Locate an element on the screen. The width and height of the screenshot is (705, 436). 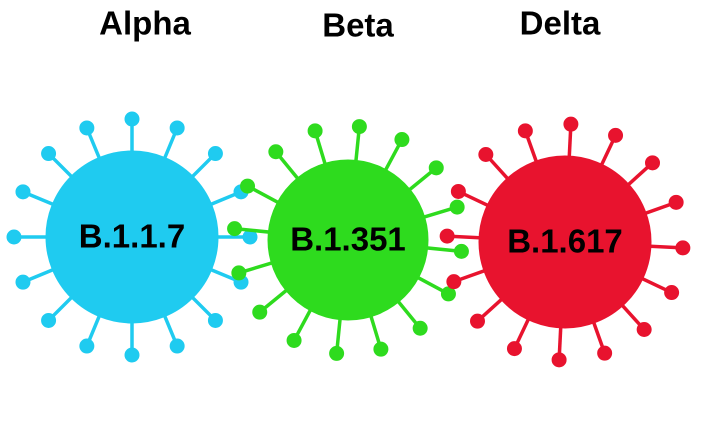
variant-name: Delta is located at coordinates (560, 23).